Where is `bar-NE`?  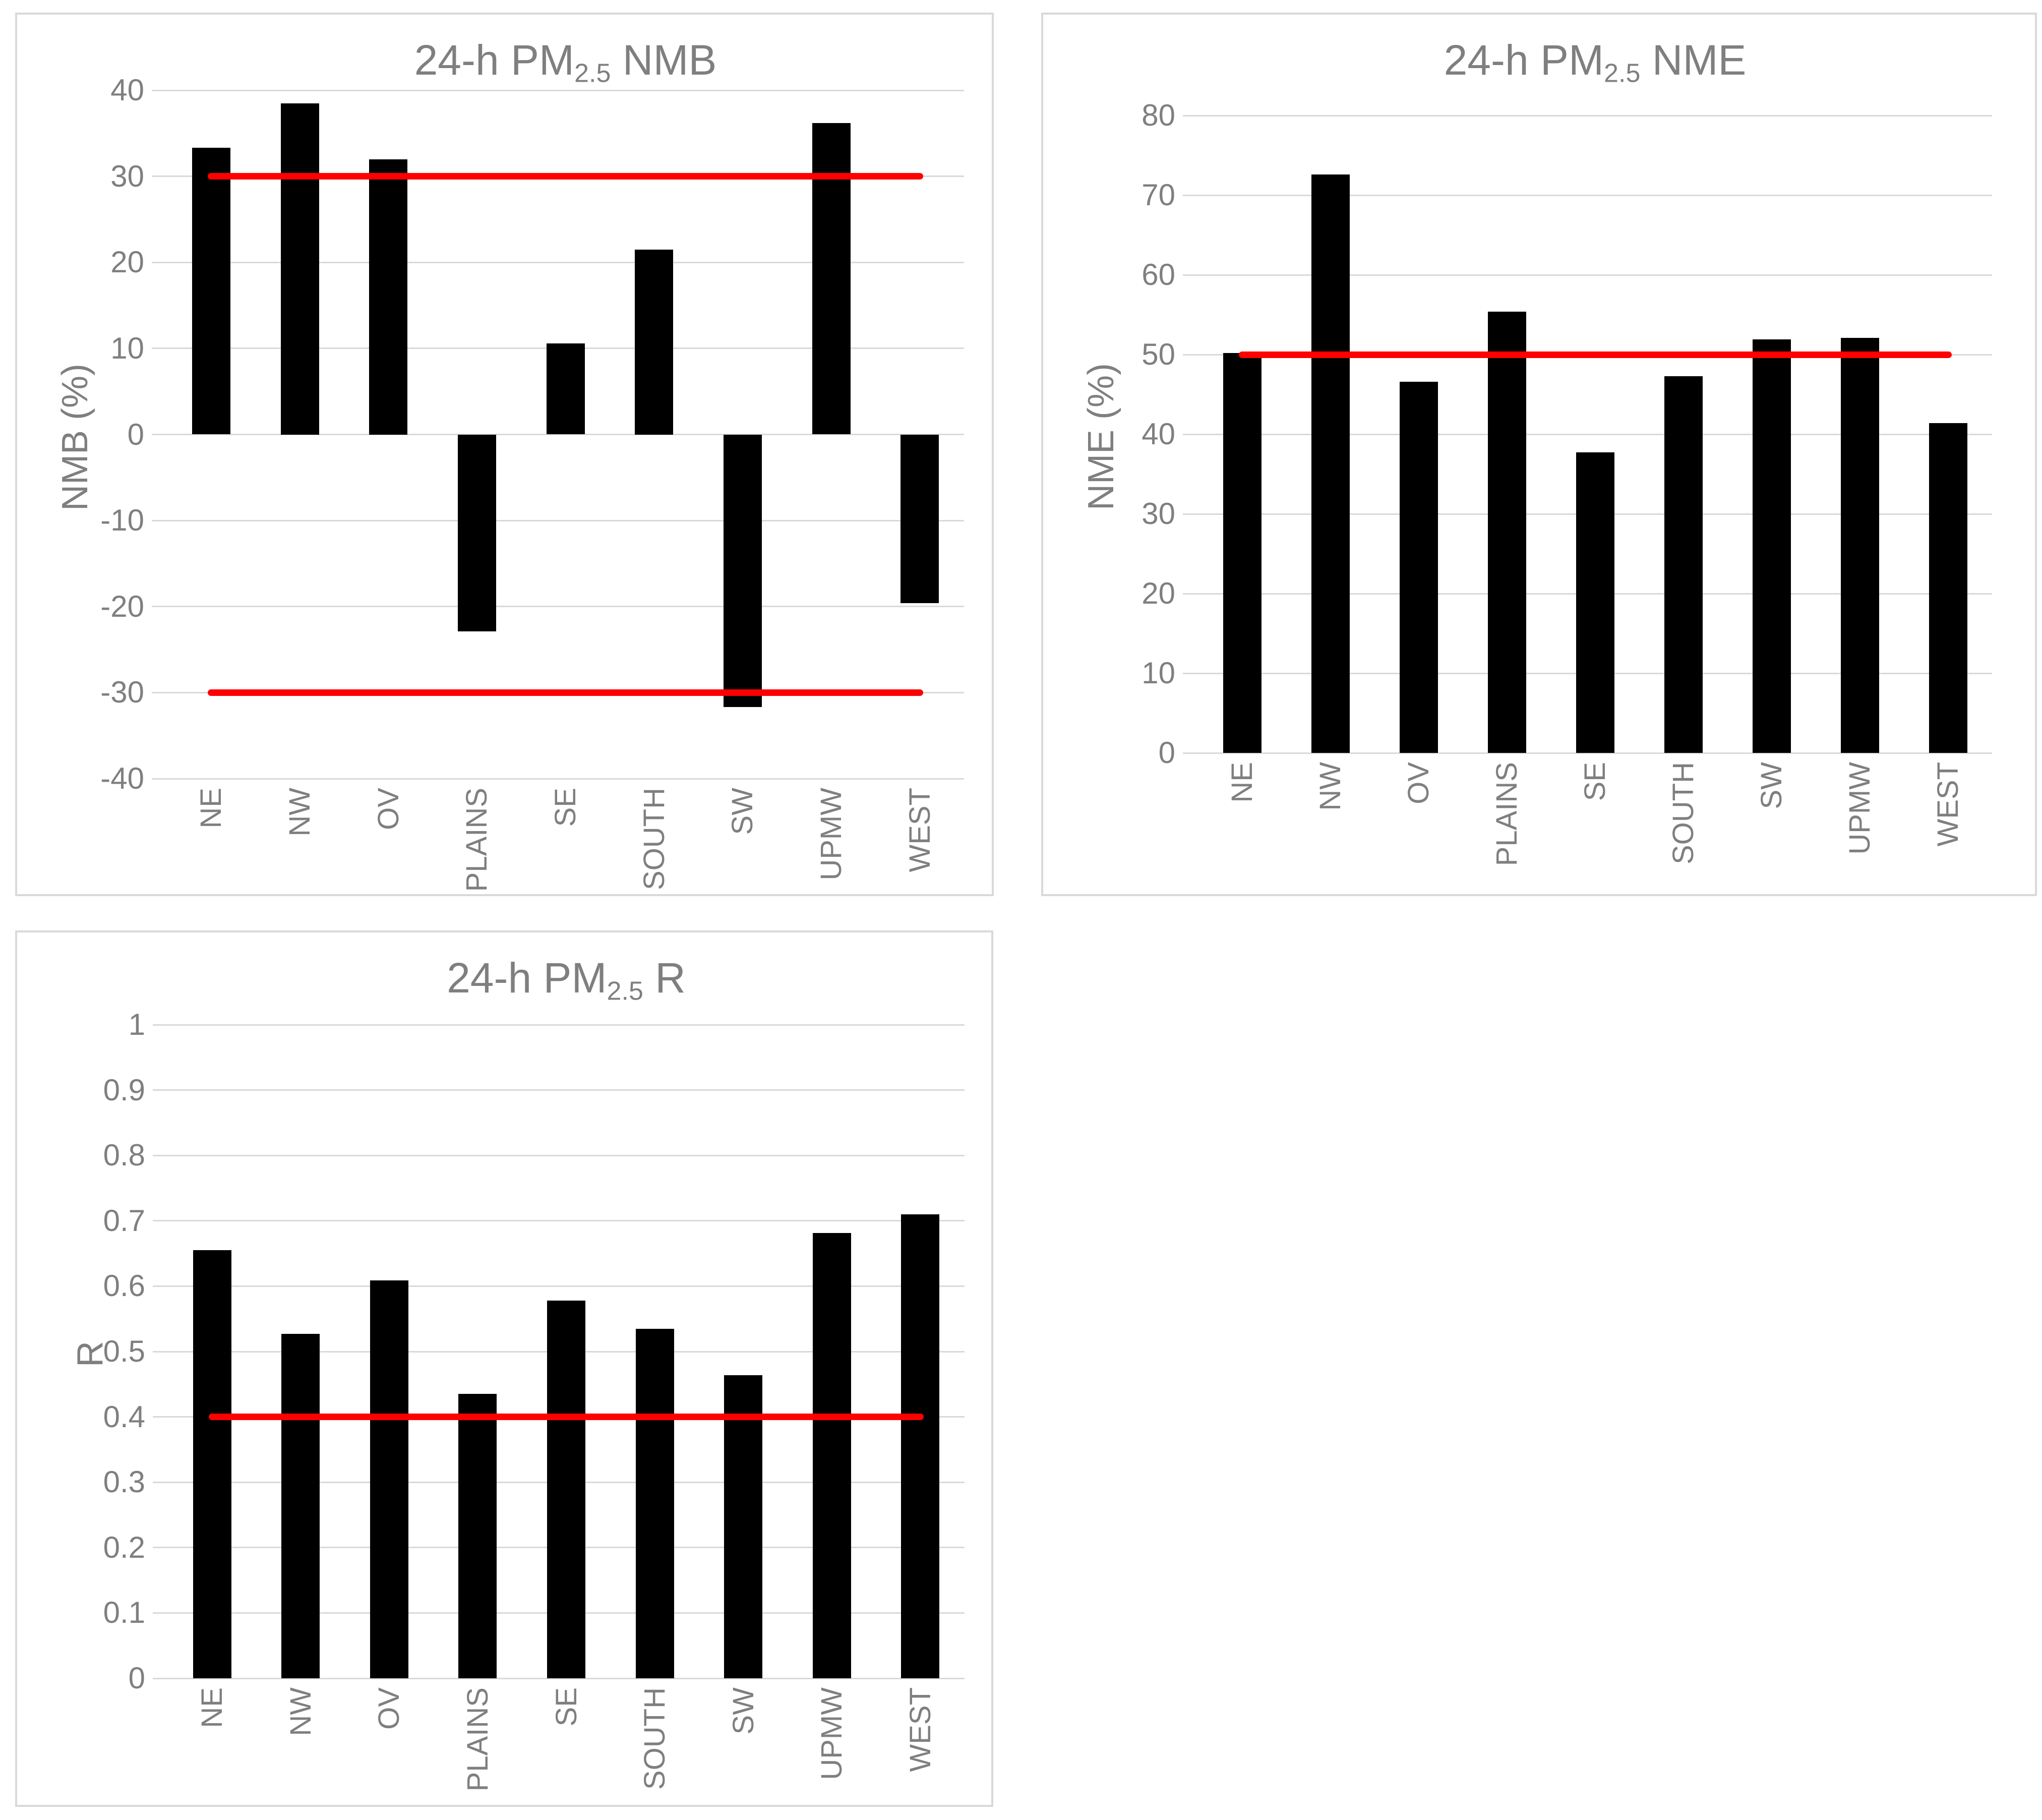 bar-NE is located at coordinates (1242, 553).